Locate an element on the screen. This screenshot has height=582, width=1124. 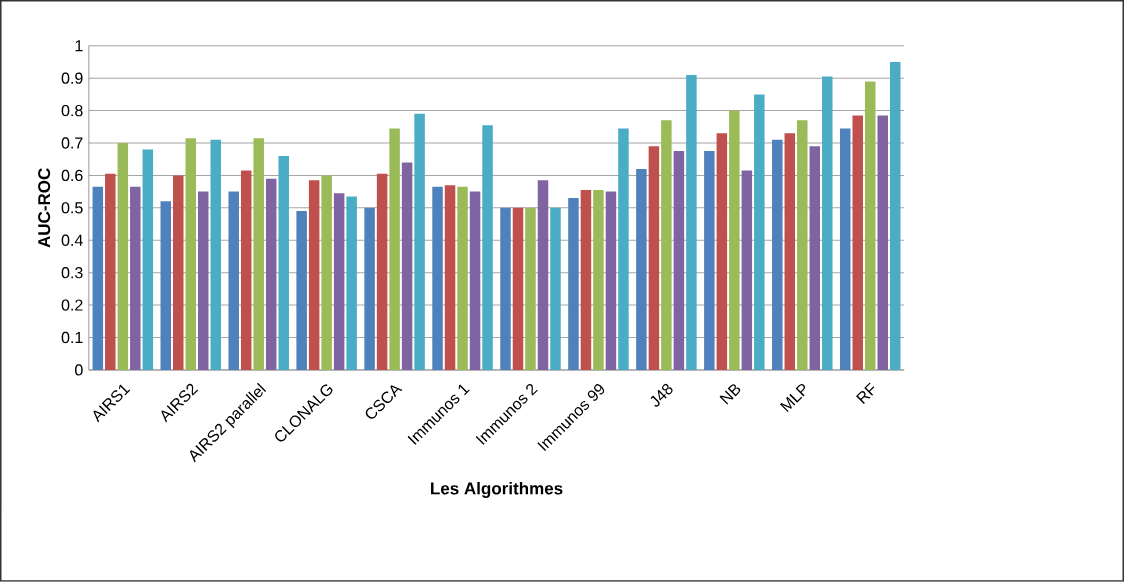
x-tick-label: NB is located at coordinates (730, 394).